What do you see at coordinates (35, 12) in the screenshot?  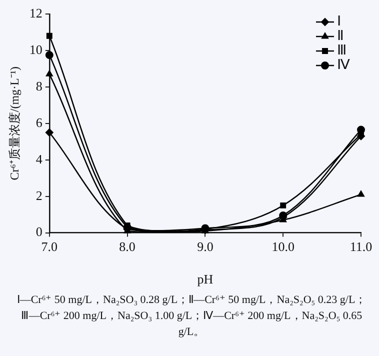 I see `y-tick-label: 12` at bounding box center [35, 12].